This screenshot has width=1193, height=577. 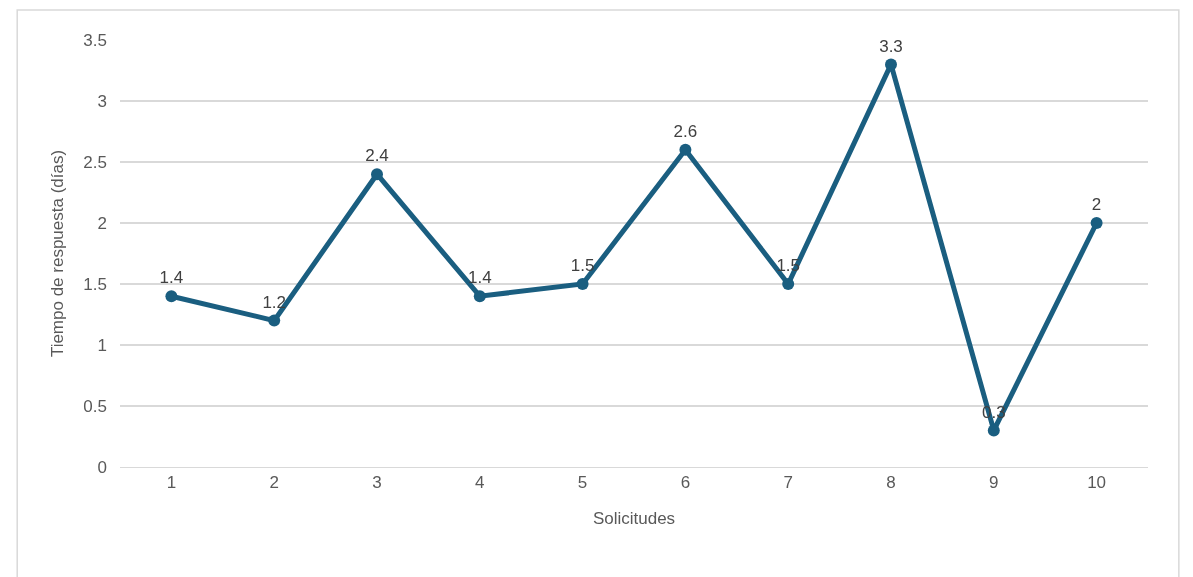 I want to click on x-tick-label: 3, so click(x=377, y=483).